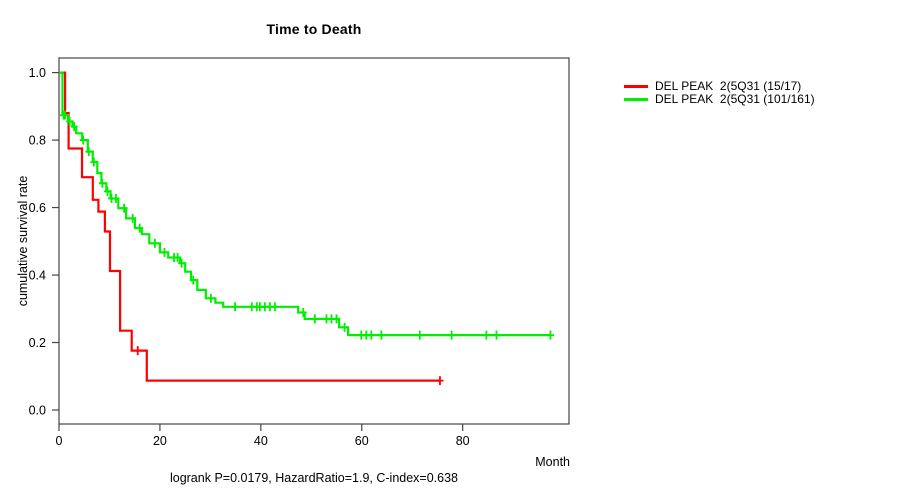 This screenshot has height=500, width=900. I want to click on x-axis-label: Month, so click(552, 462).